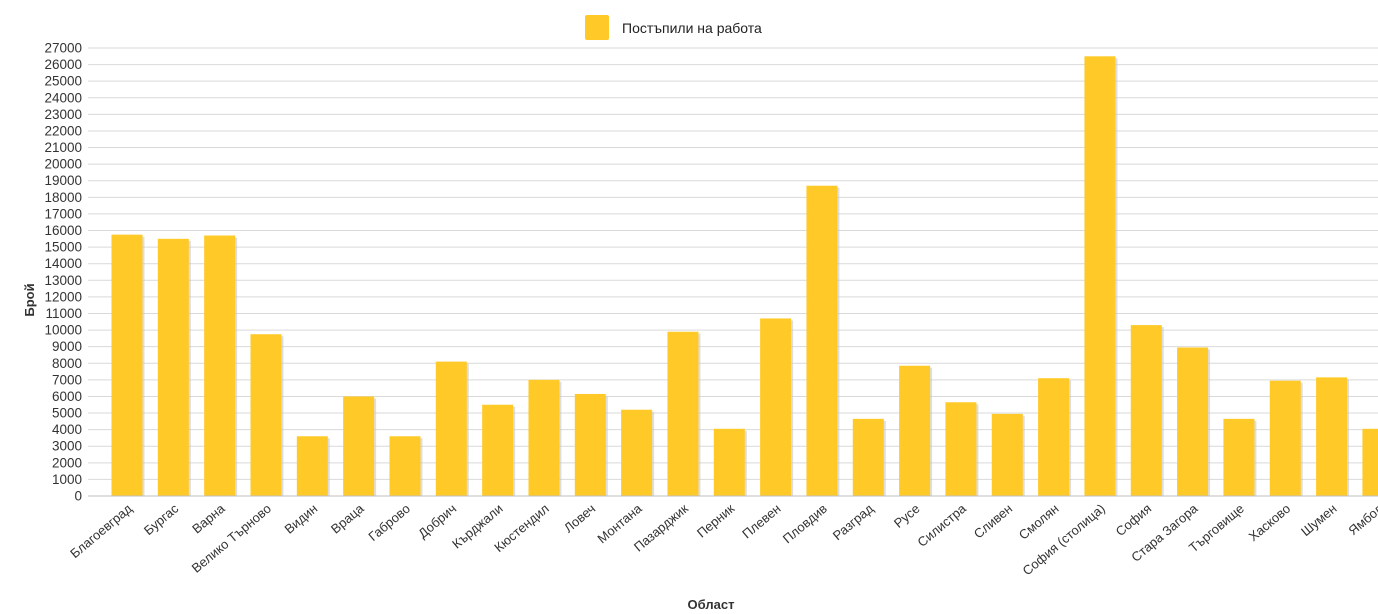 This screenshot has width=1378, height=614. What do you see at coordinates (63, 263) in the screenshot?
I see `y-tick-label: 14000` at bounding box center [63, 263].